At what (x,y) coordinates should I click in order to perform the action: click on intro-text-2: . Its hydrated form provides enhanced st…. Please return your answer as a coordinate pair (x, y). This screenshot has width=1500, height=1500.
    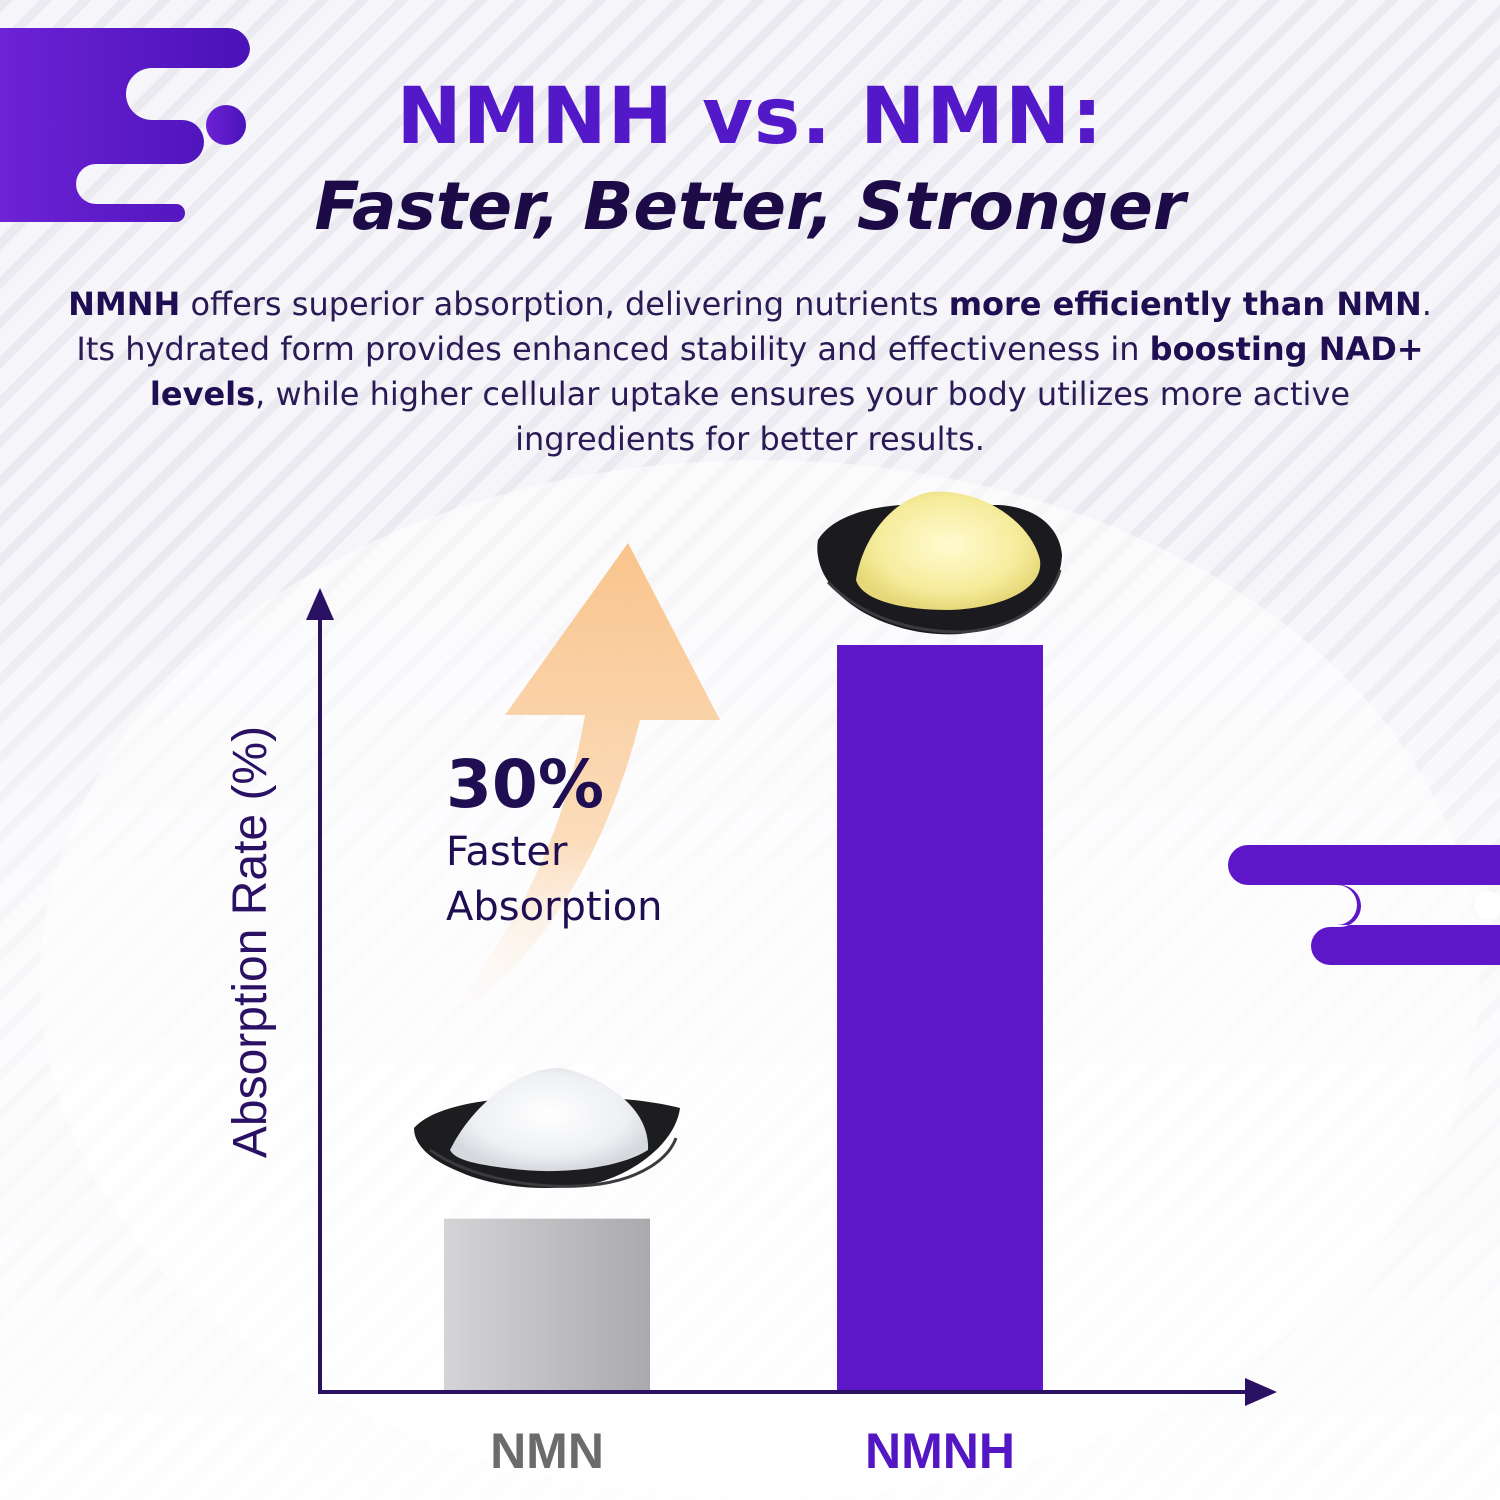
    Looking at the image, I should click on (754, 326).